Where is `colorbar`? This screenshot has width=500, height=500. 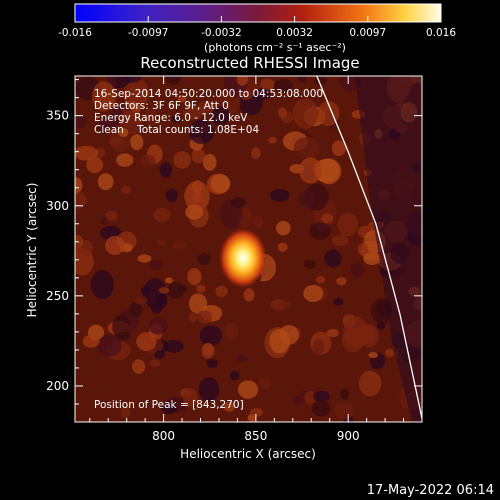
colorbar is located at coordinates (258, 13).